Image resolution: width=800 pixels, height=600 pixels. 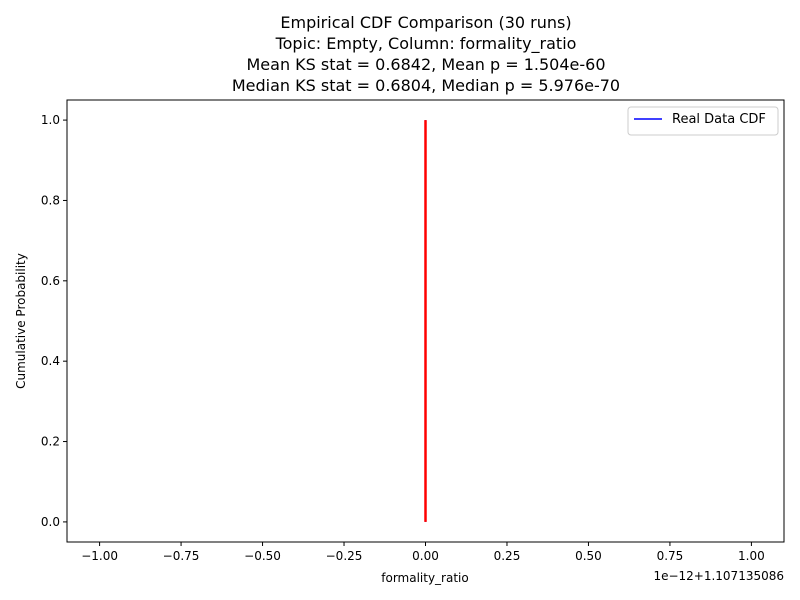 What do you see at coordinates (425, 22) in the screenshot?
I see `chart-title-line: Empirical CDF Comparison (30 runs)` at bounding box center [425, 22].